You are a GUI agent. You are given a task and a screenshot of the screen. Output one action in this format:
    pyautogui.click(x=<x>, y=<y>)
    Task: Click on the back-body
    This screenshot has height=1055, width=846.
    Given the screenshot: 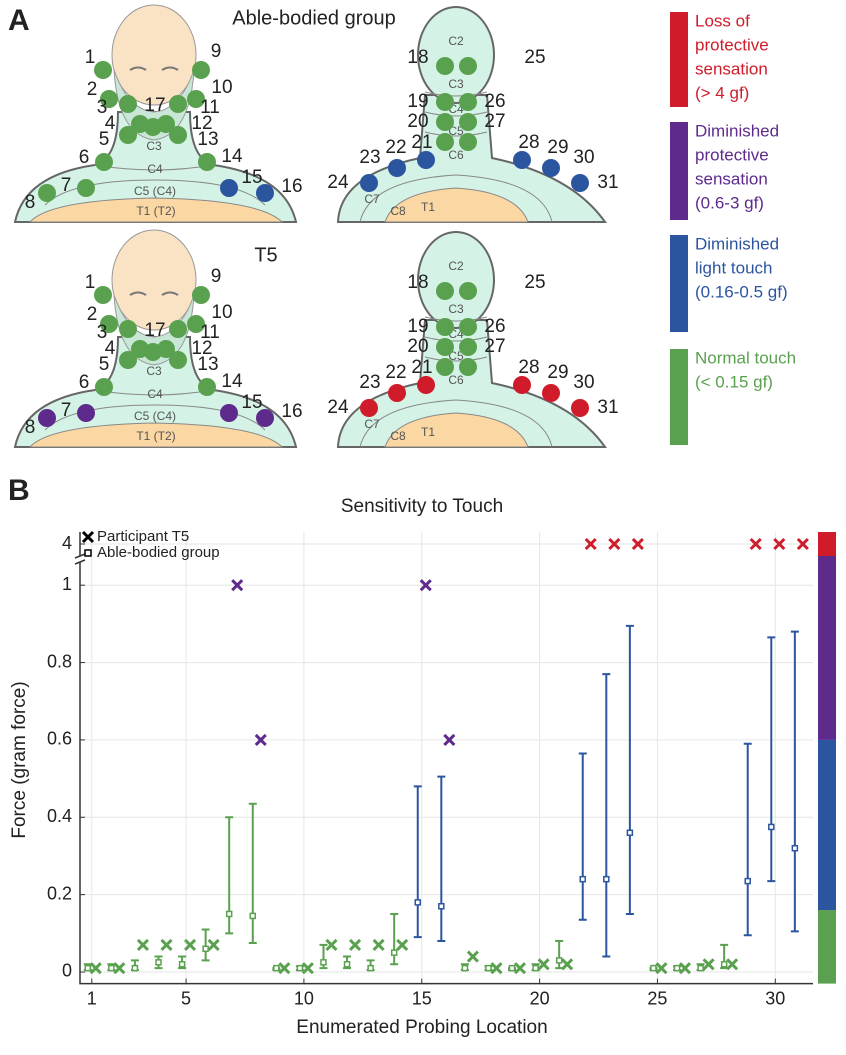 What is the action you would take?
    pyautogui.click(x=471, y=158)
    